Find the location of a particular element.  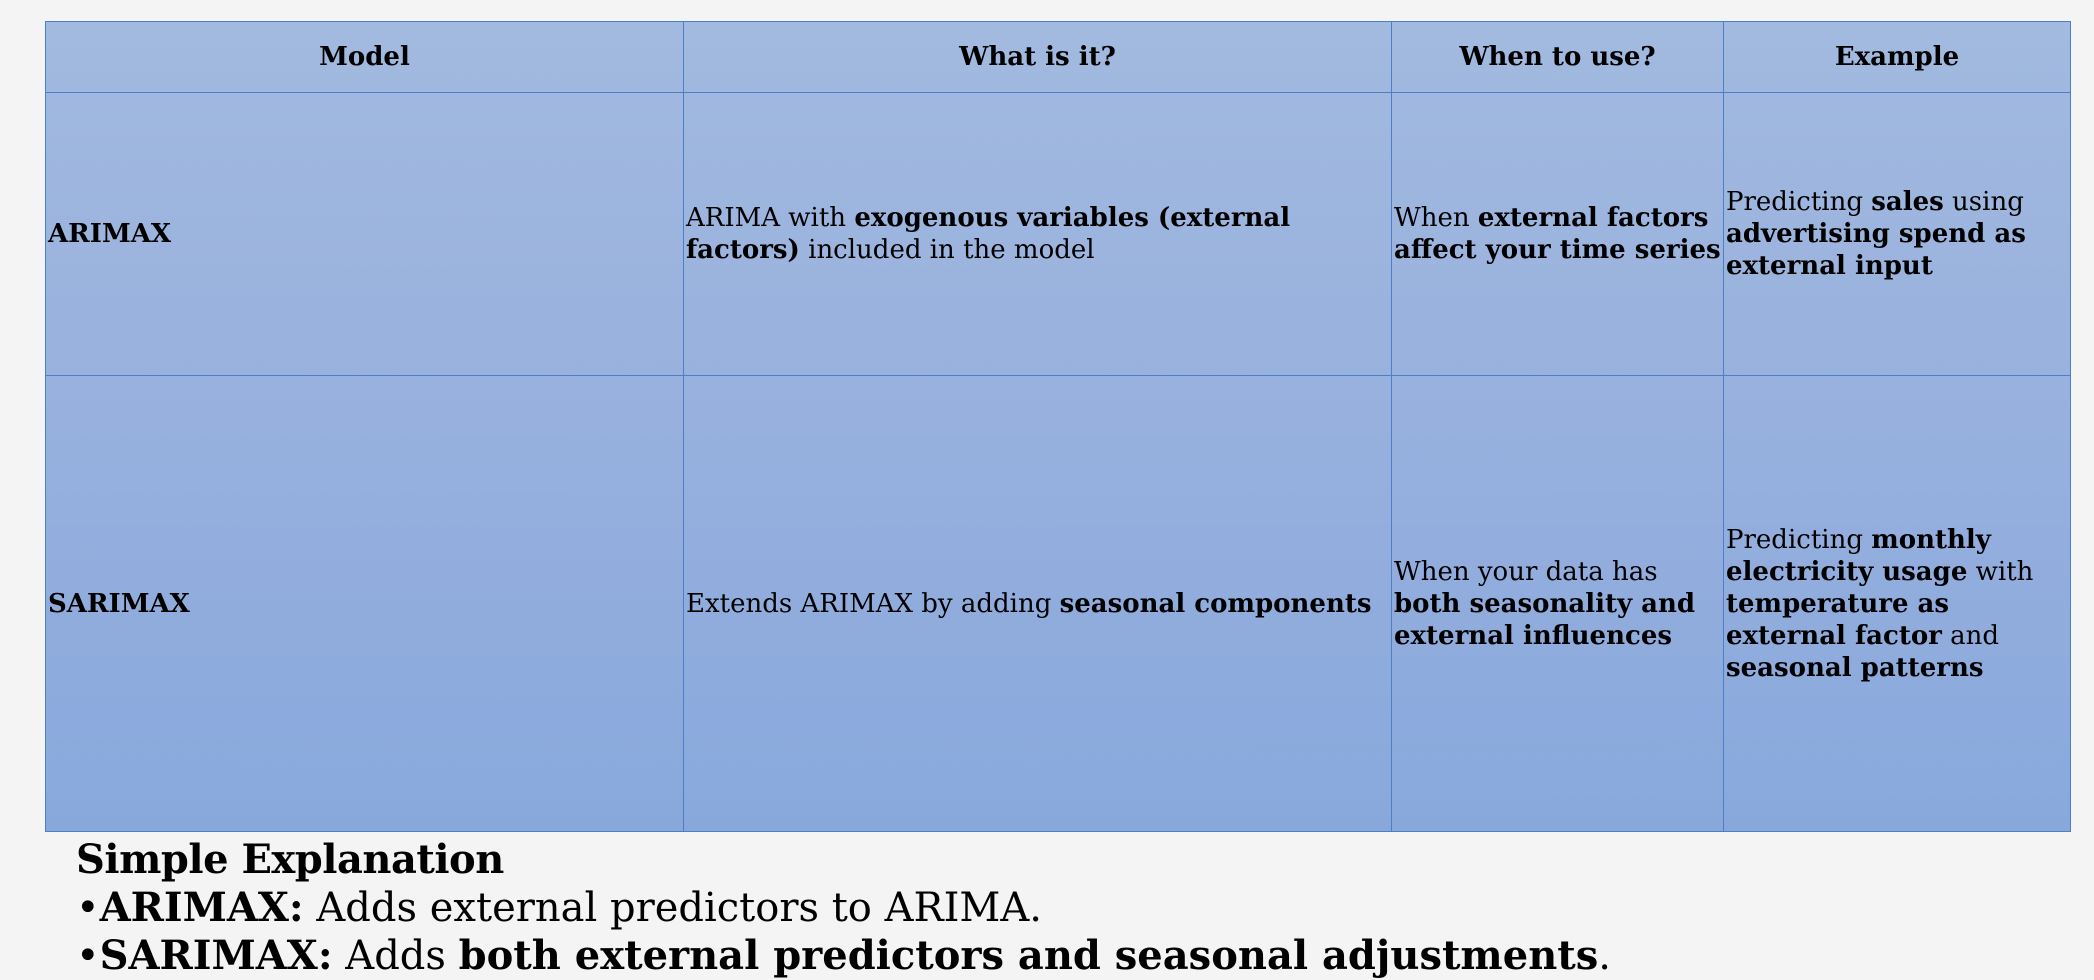

table-header-row: Model What is it? When to use? Example is located at coordinates (1058, 57).